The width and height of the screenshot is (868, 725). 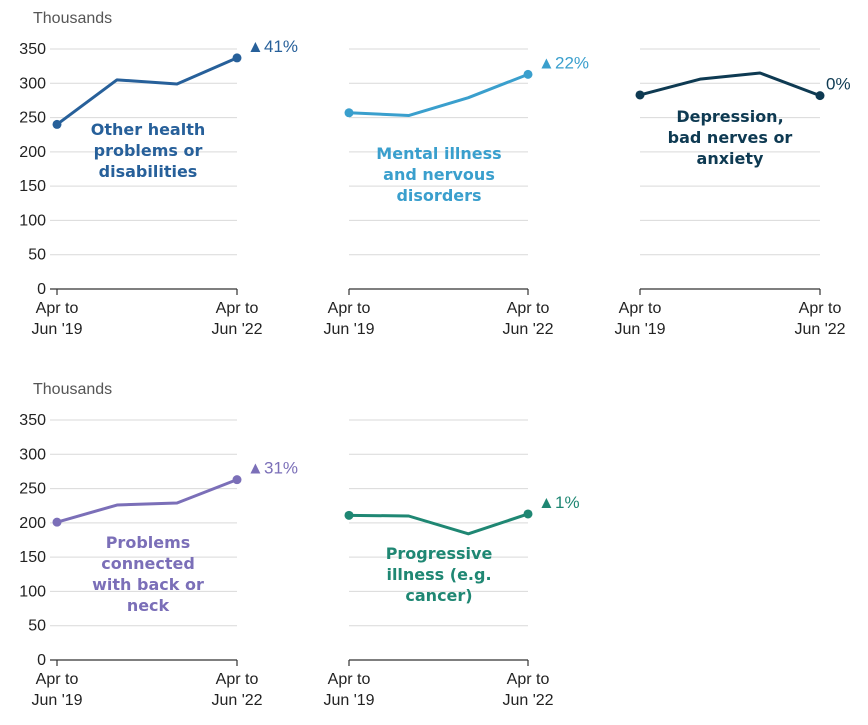 What do you see at coordinates (148, 150) in the screenshot?
I see `series-label: problems or` at bounding box center [148, 150].